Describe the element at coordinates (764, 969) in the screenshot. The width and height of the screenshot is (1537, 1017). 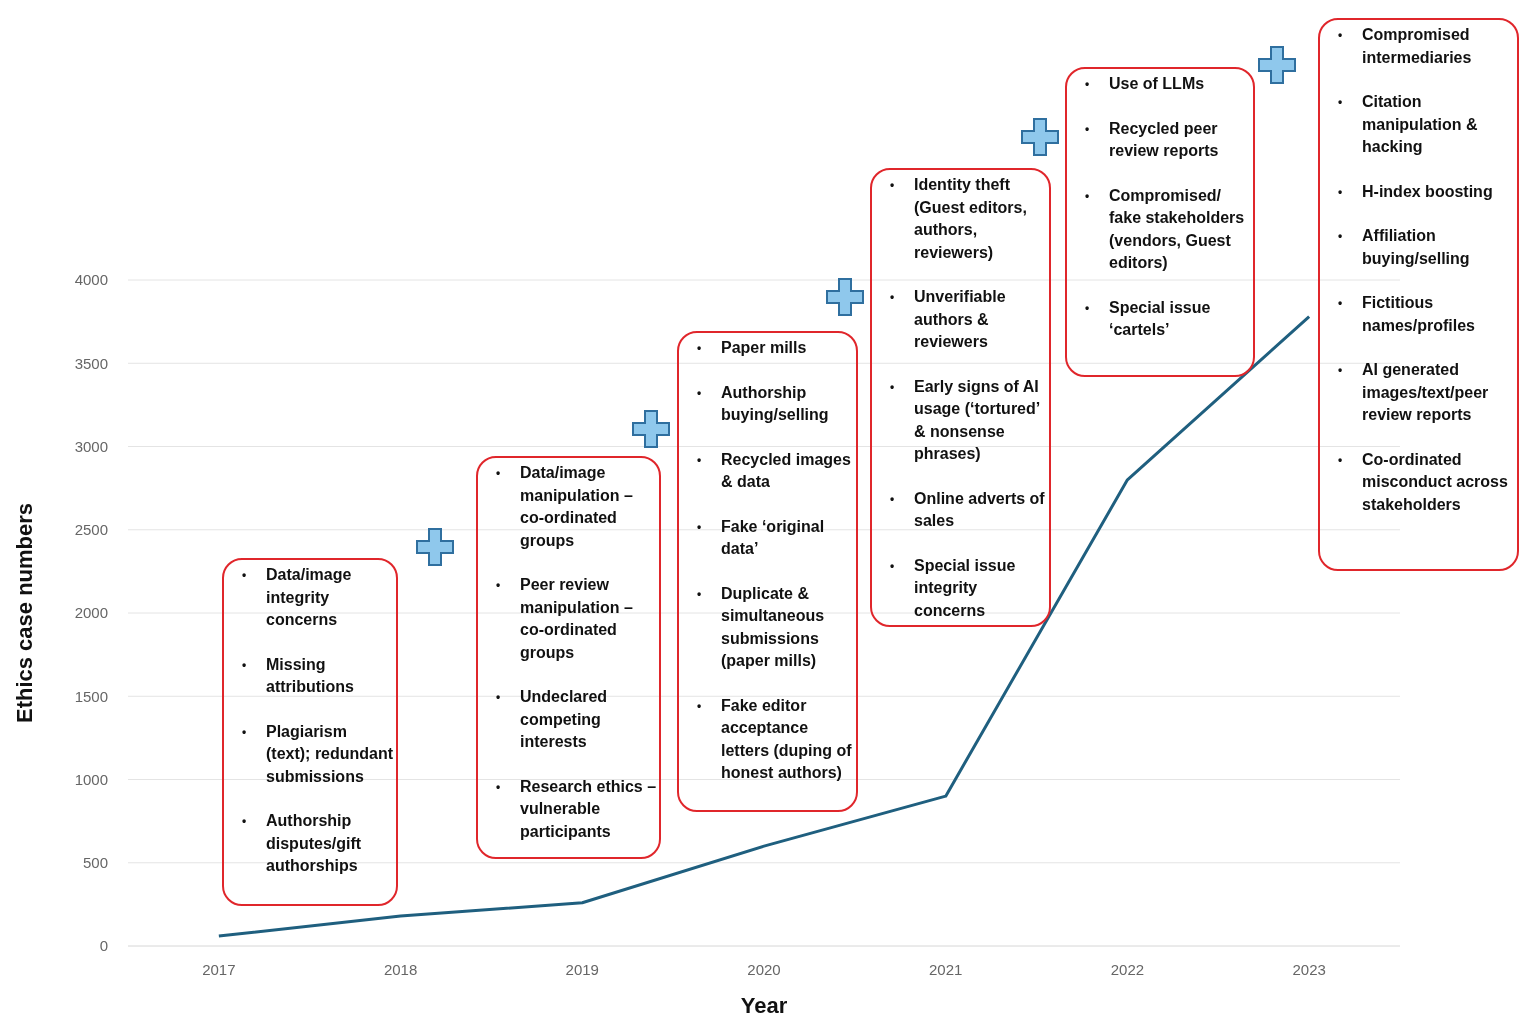
I see `x-tick-label: 2020` at that location.